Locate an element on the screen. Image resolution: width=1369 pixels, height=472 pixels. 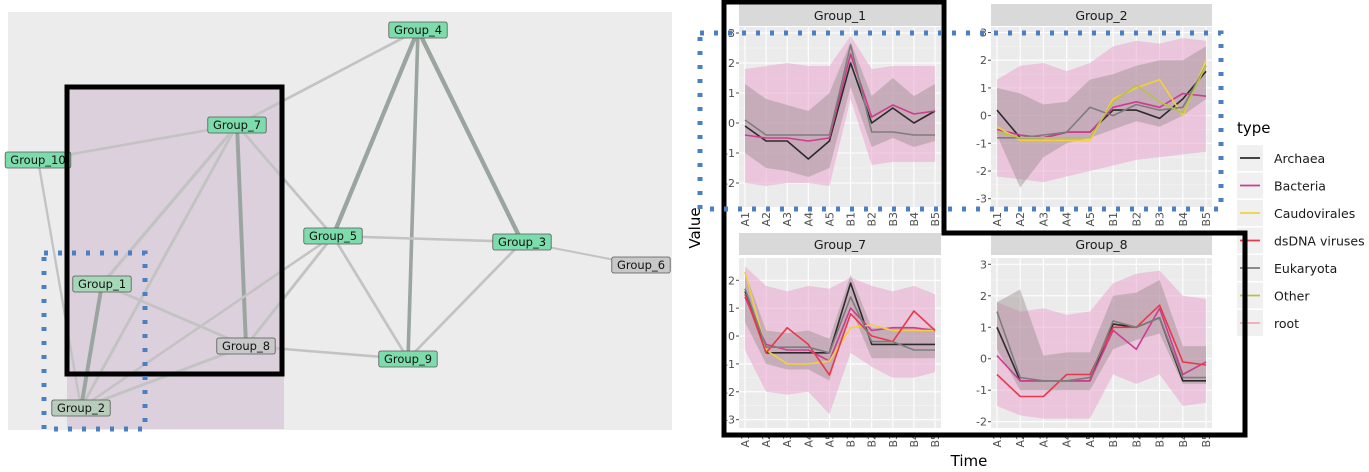
node-label: Group_4 is located at coordinates (418, 30).